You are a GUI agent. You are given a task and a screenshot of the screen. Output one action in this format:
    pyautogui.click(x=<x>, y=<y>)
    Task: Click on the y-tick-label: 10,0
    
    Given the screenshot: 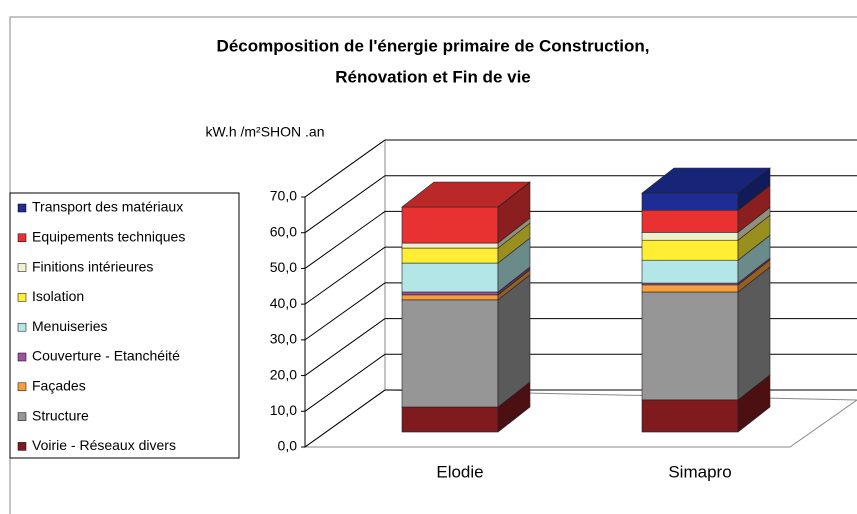 What is the action you would take?
    pyautogui.click(x=283, y=410)
    